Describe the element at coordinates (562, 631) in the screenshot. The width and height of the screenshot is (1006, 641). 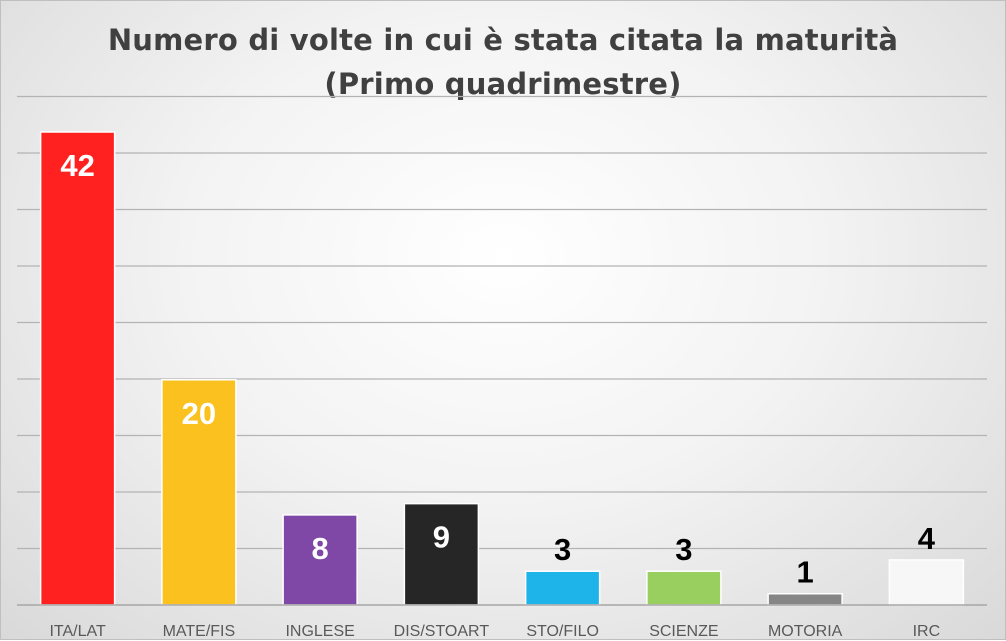
I see `category-label: STO/FILO` at that location.